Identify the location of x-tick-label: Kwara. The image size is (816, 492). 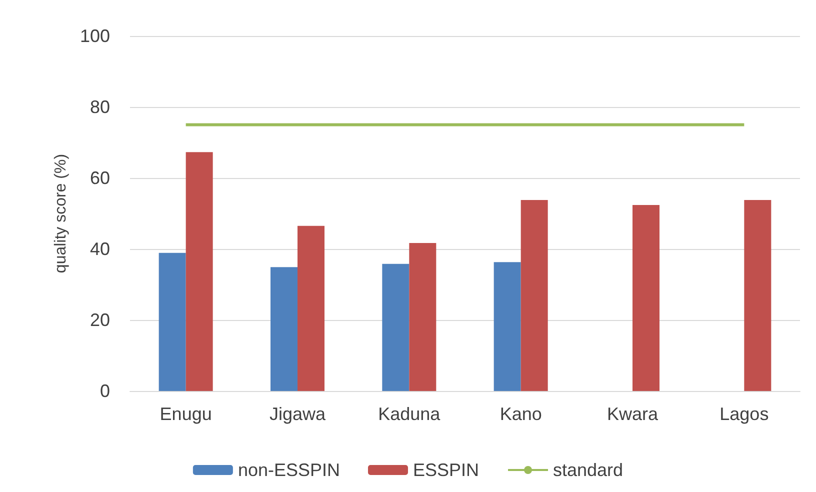
(632, 414).